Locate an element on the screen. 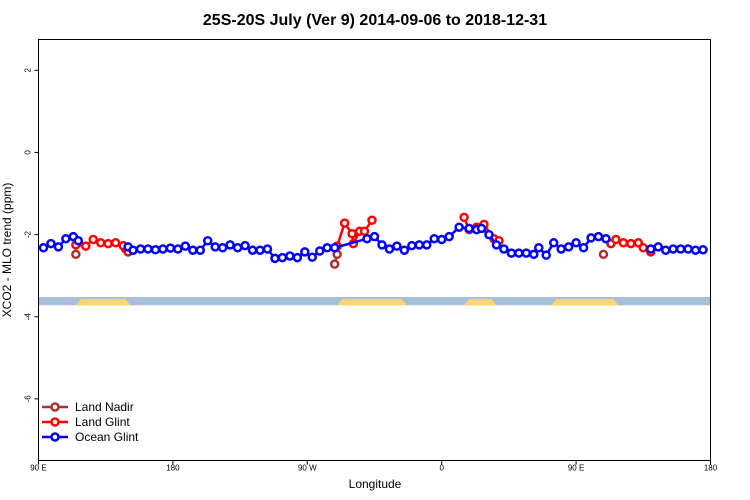 This screenshot has height=500, width=750. y-tick-label: -2 is located at coordinates (28, 234).